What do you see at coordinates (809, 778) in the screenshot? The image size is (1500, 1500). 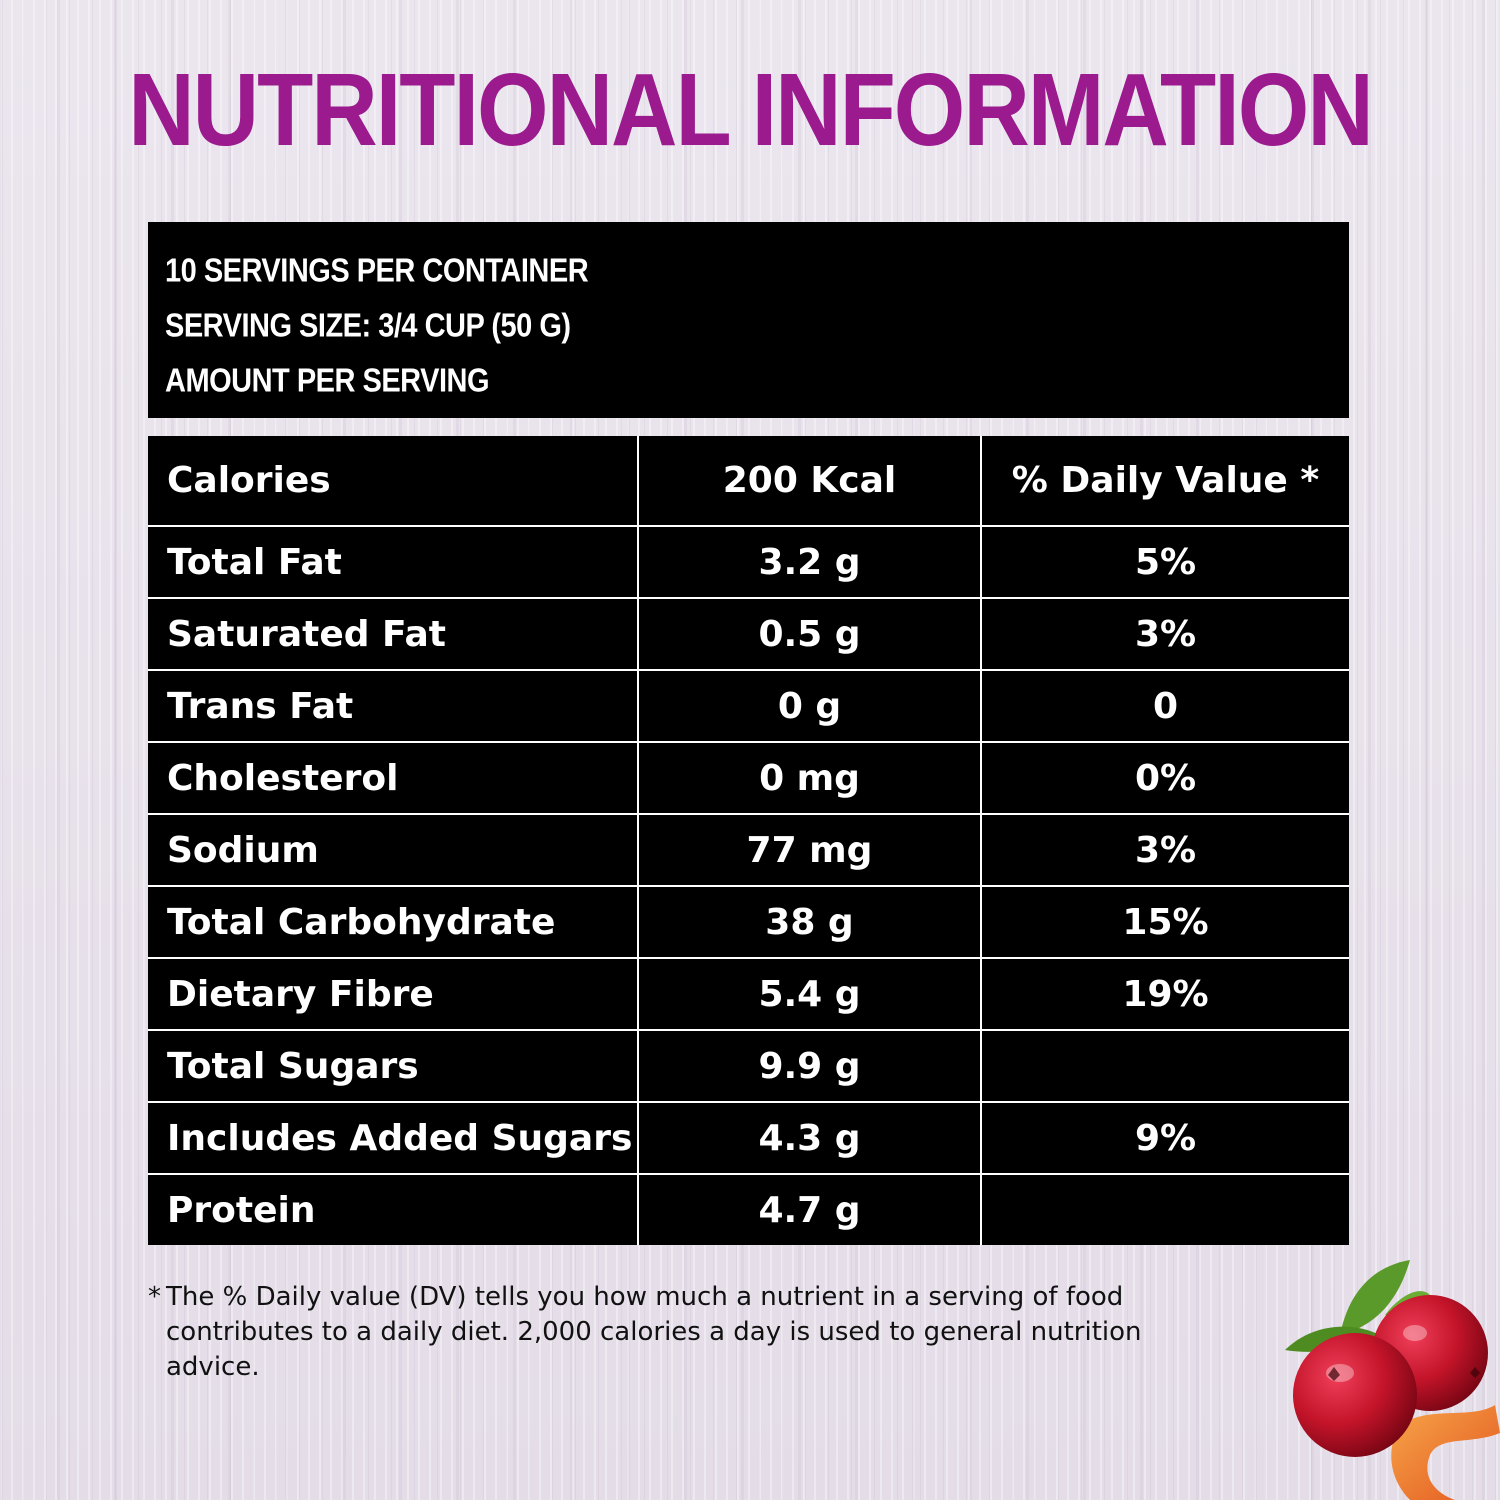 I see `nutrient-amount: 0 mg` at bounding box center [809, 778].